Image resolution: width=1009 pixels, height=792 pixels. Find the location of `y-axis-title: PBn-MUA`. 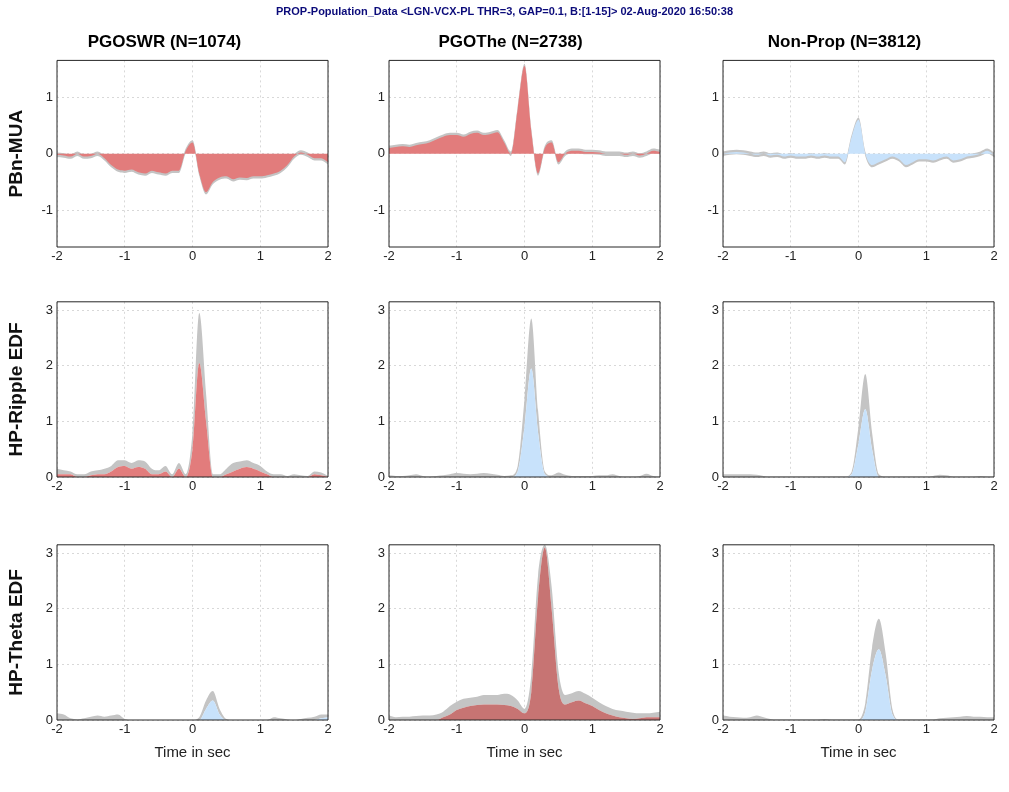

y-axis-title: PBn-MUA is located at coordinates (15, 153).